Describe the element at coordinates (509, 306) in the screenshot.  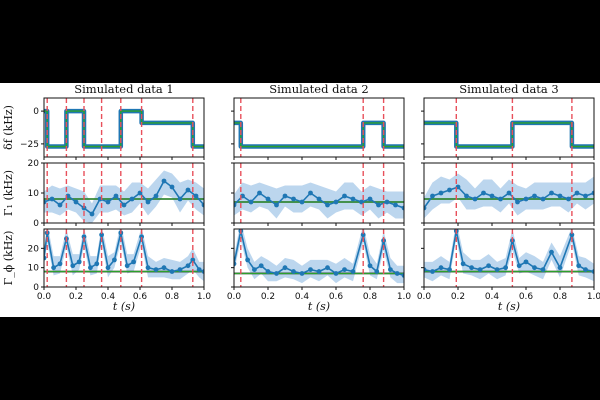
I see `x-axis-label-3: t (s)` at that location.